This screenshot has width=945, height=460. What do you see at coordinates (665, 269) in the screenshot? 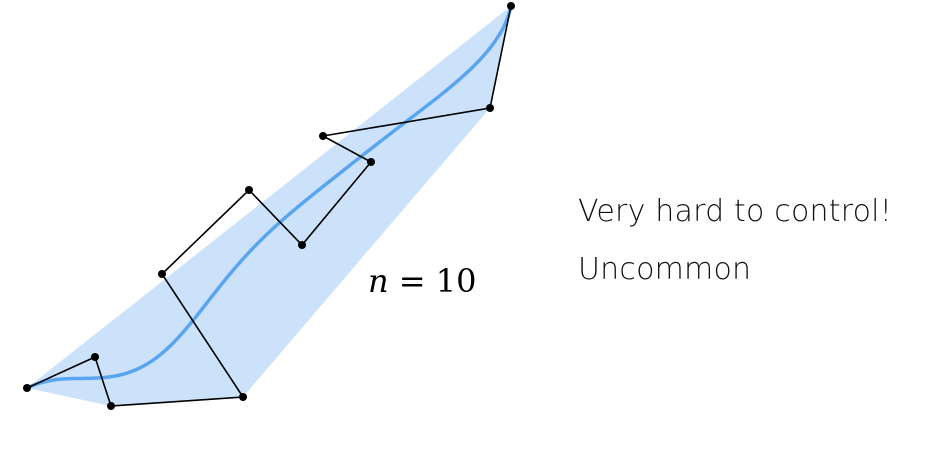
I see `caption-uncommon: Uncommon` at bounding box center [665, 269].